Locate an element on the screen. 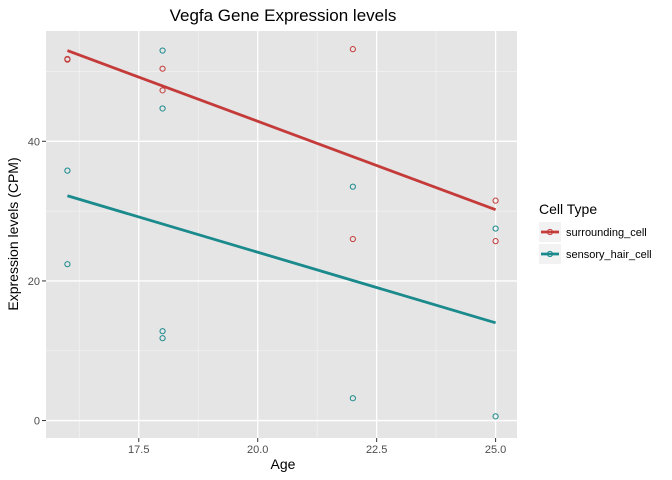  y-tick-label: 0 is located at coordinates (37, 422).